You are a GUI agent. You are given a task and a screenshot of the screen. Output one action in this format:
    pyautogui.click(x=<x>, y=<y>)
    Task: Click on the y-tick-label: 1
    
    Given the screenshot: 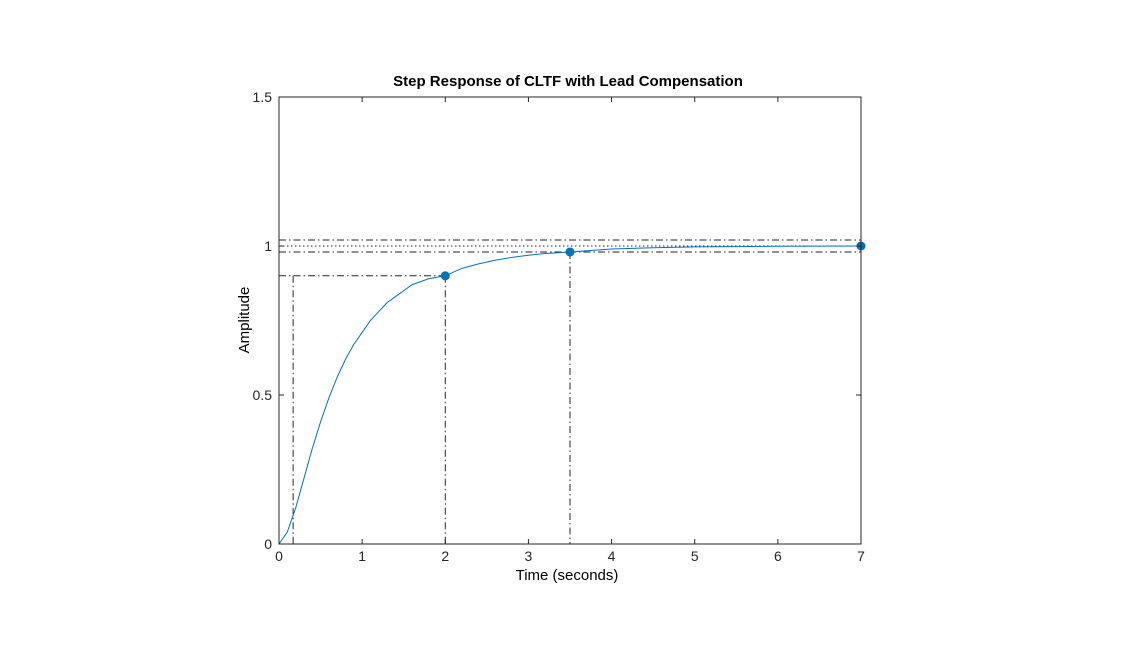 What is the action you would take?
    pyautogui.click(x=268, y=246)
    